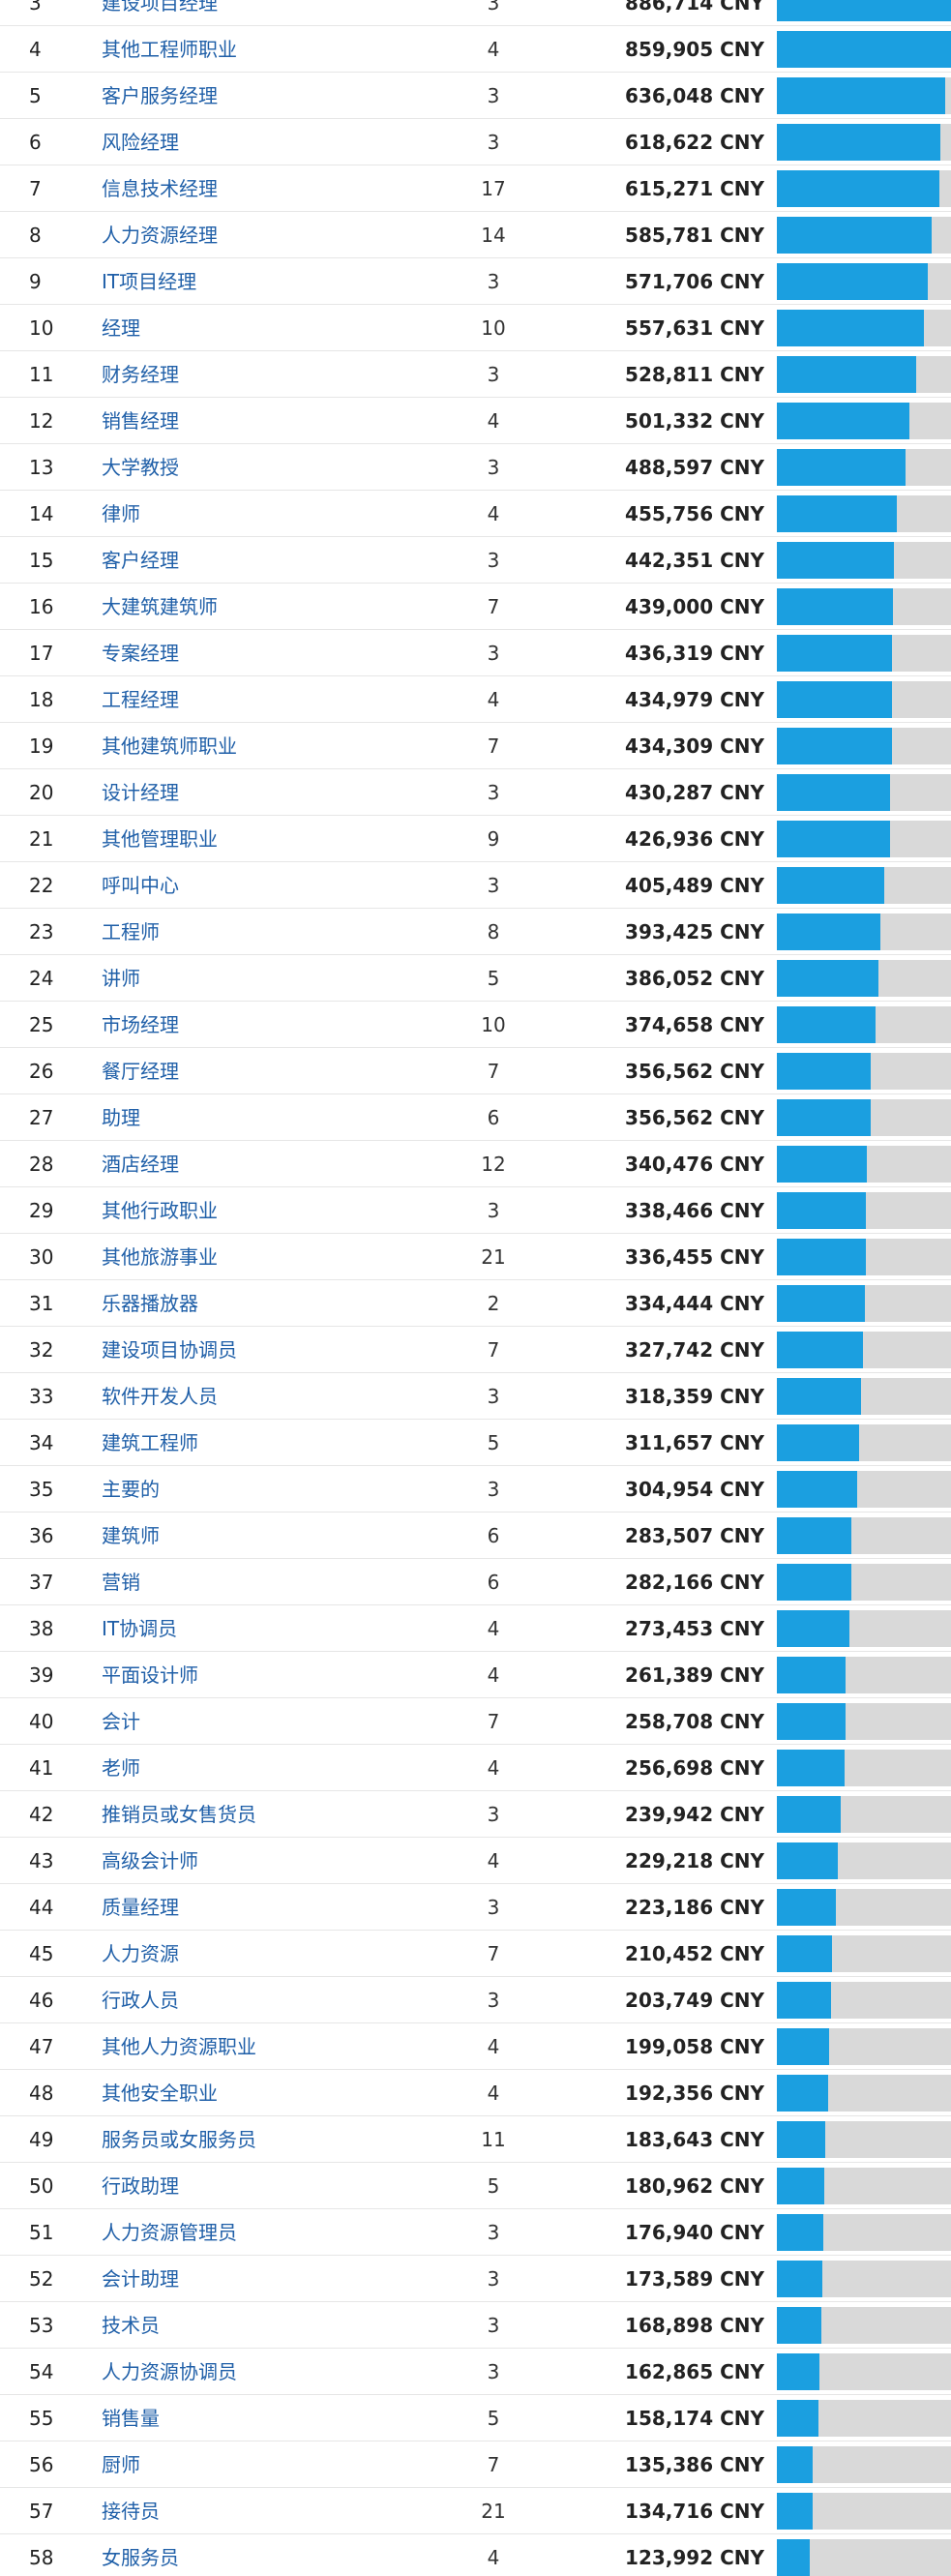  What do you see at coordinates (121, 1721) in the screenshot?
I see `job-title-link: 会计` at bounding box center [121, 1721].